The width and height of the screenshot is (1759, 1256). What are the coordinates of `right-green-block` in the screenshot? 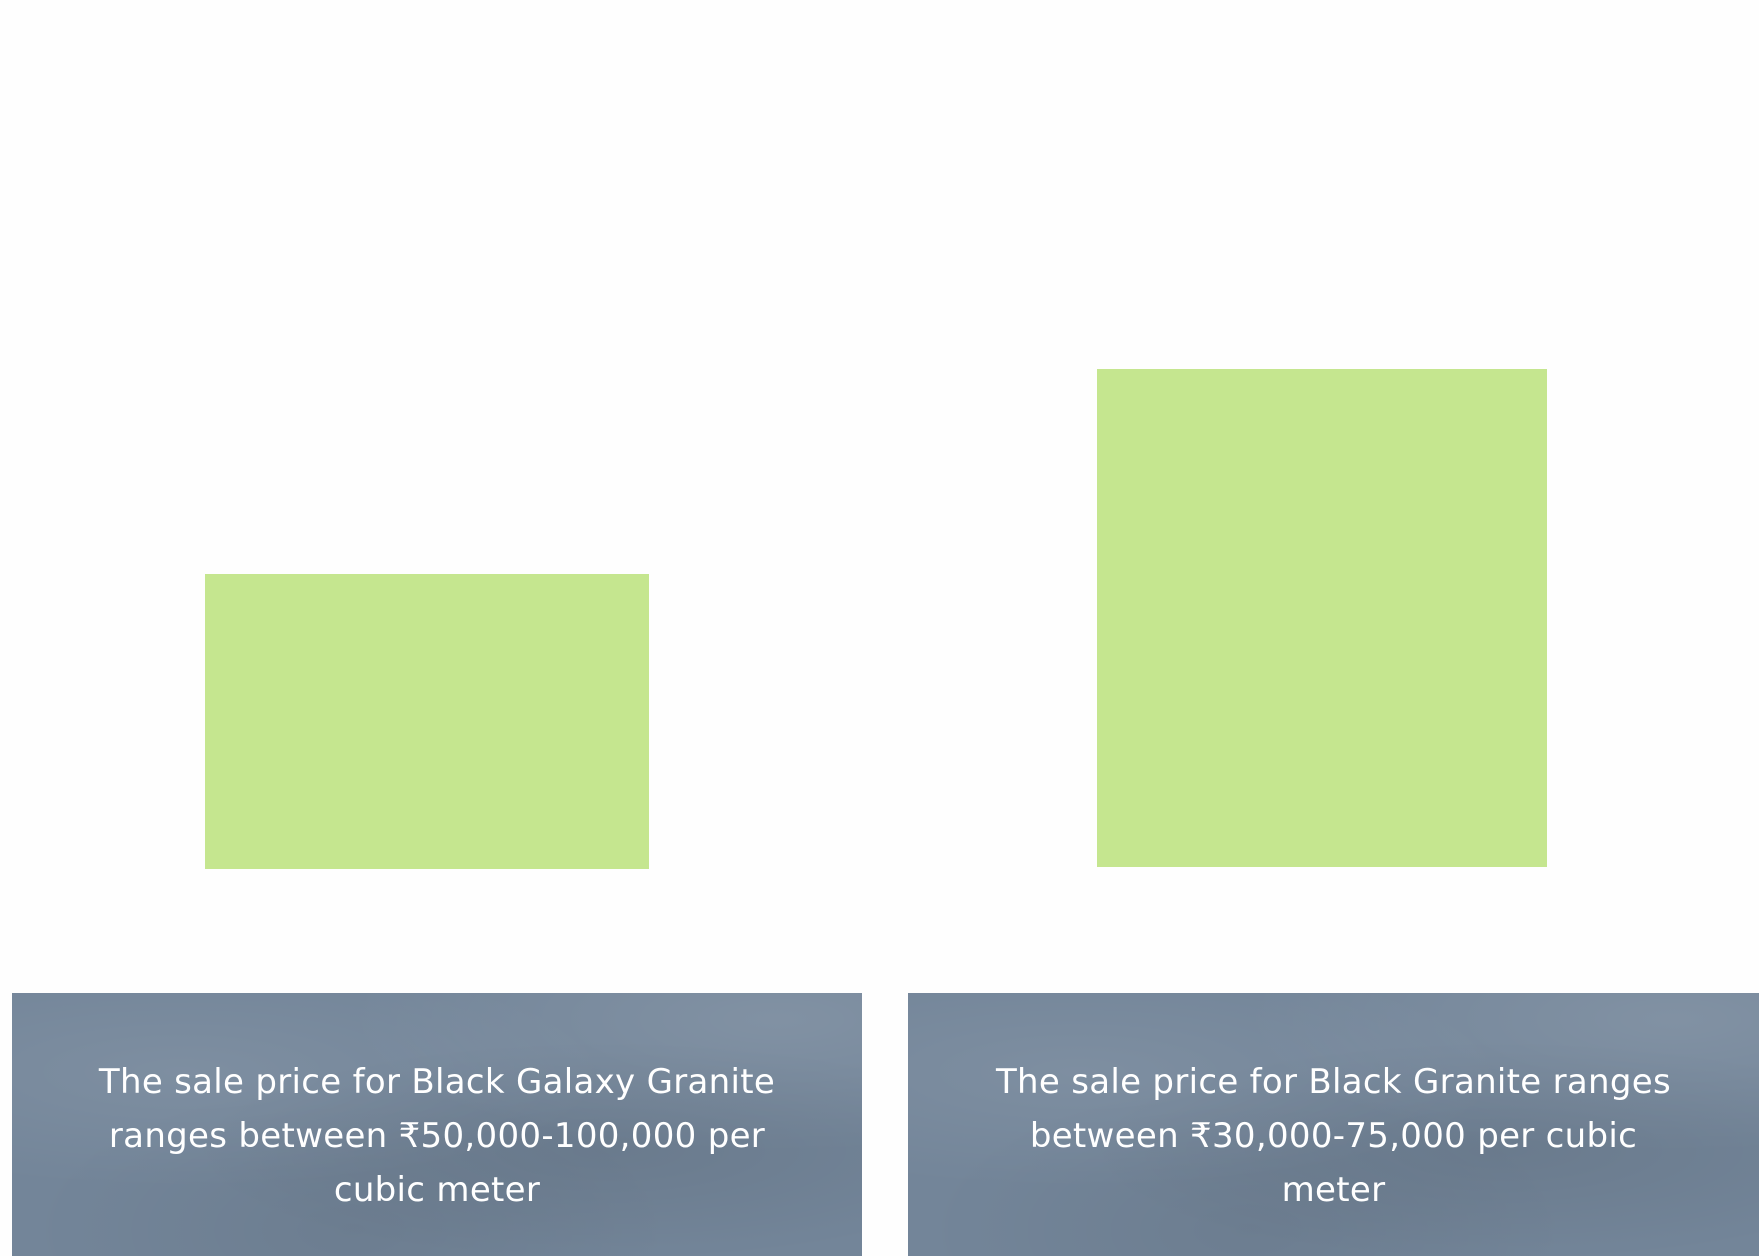 It's located at (1322, 618).